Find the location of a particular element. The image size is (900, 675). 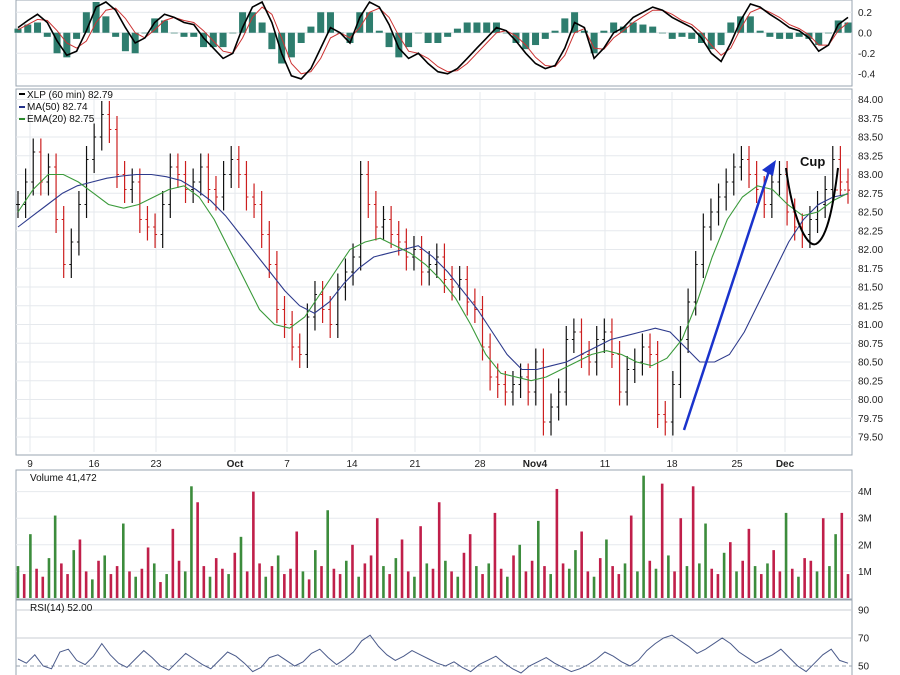

macd-panel-bg is located at coordinates (434, 43).